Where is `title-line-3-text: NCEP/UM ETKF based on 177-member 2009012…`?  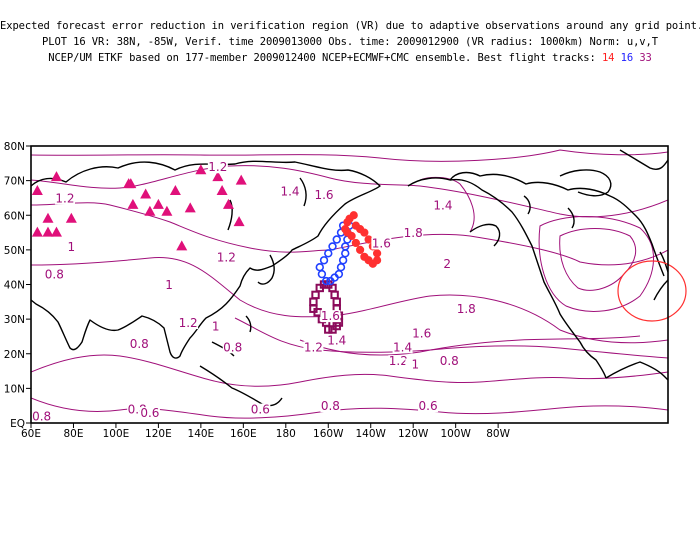
title-line-3-text: NCEP/UM ETKF based on 177-member 2009012… is located at coordinates (325, 58).